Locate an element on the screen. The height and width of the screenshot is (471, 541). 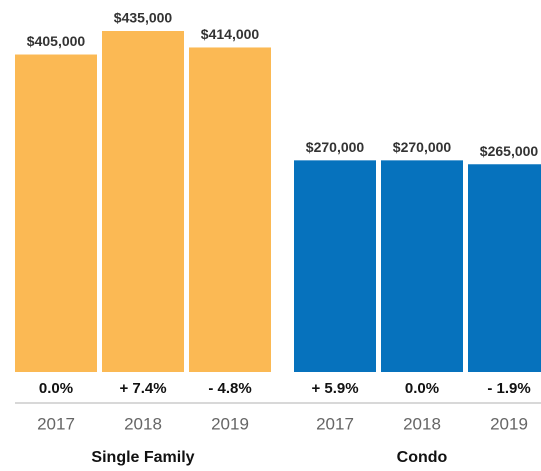
change-label: - 1.9% is located at coordinates (508, 388).